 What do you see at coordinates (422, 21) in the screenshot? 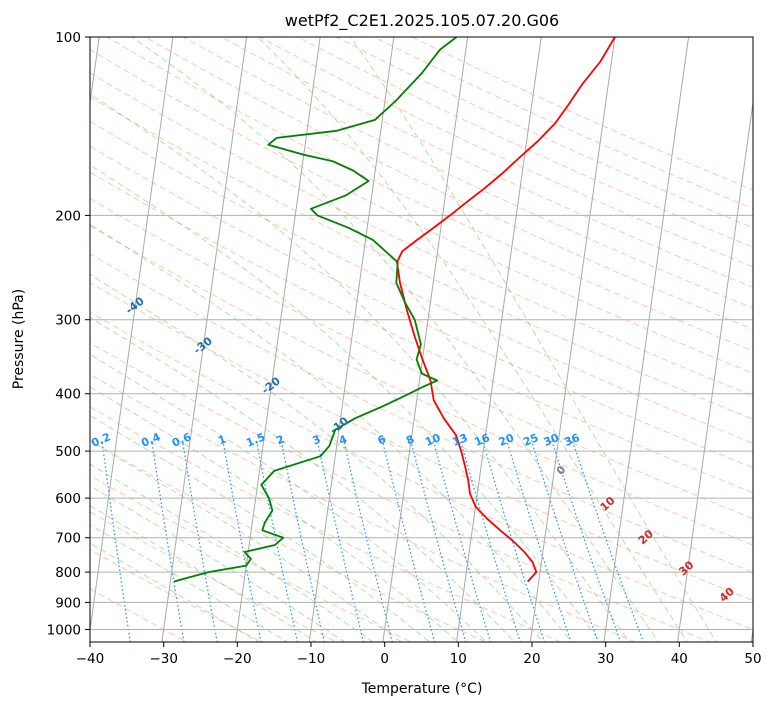
I see `chart-title: wetPf2_C2E1.2025.105.07.20.G06` at bounding box center [422, 21].